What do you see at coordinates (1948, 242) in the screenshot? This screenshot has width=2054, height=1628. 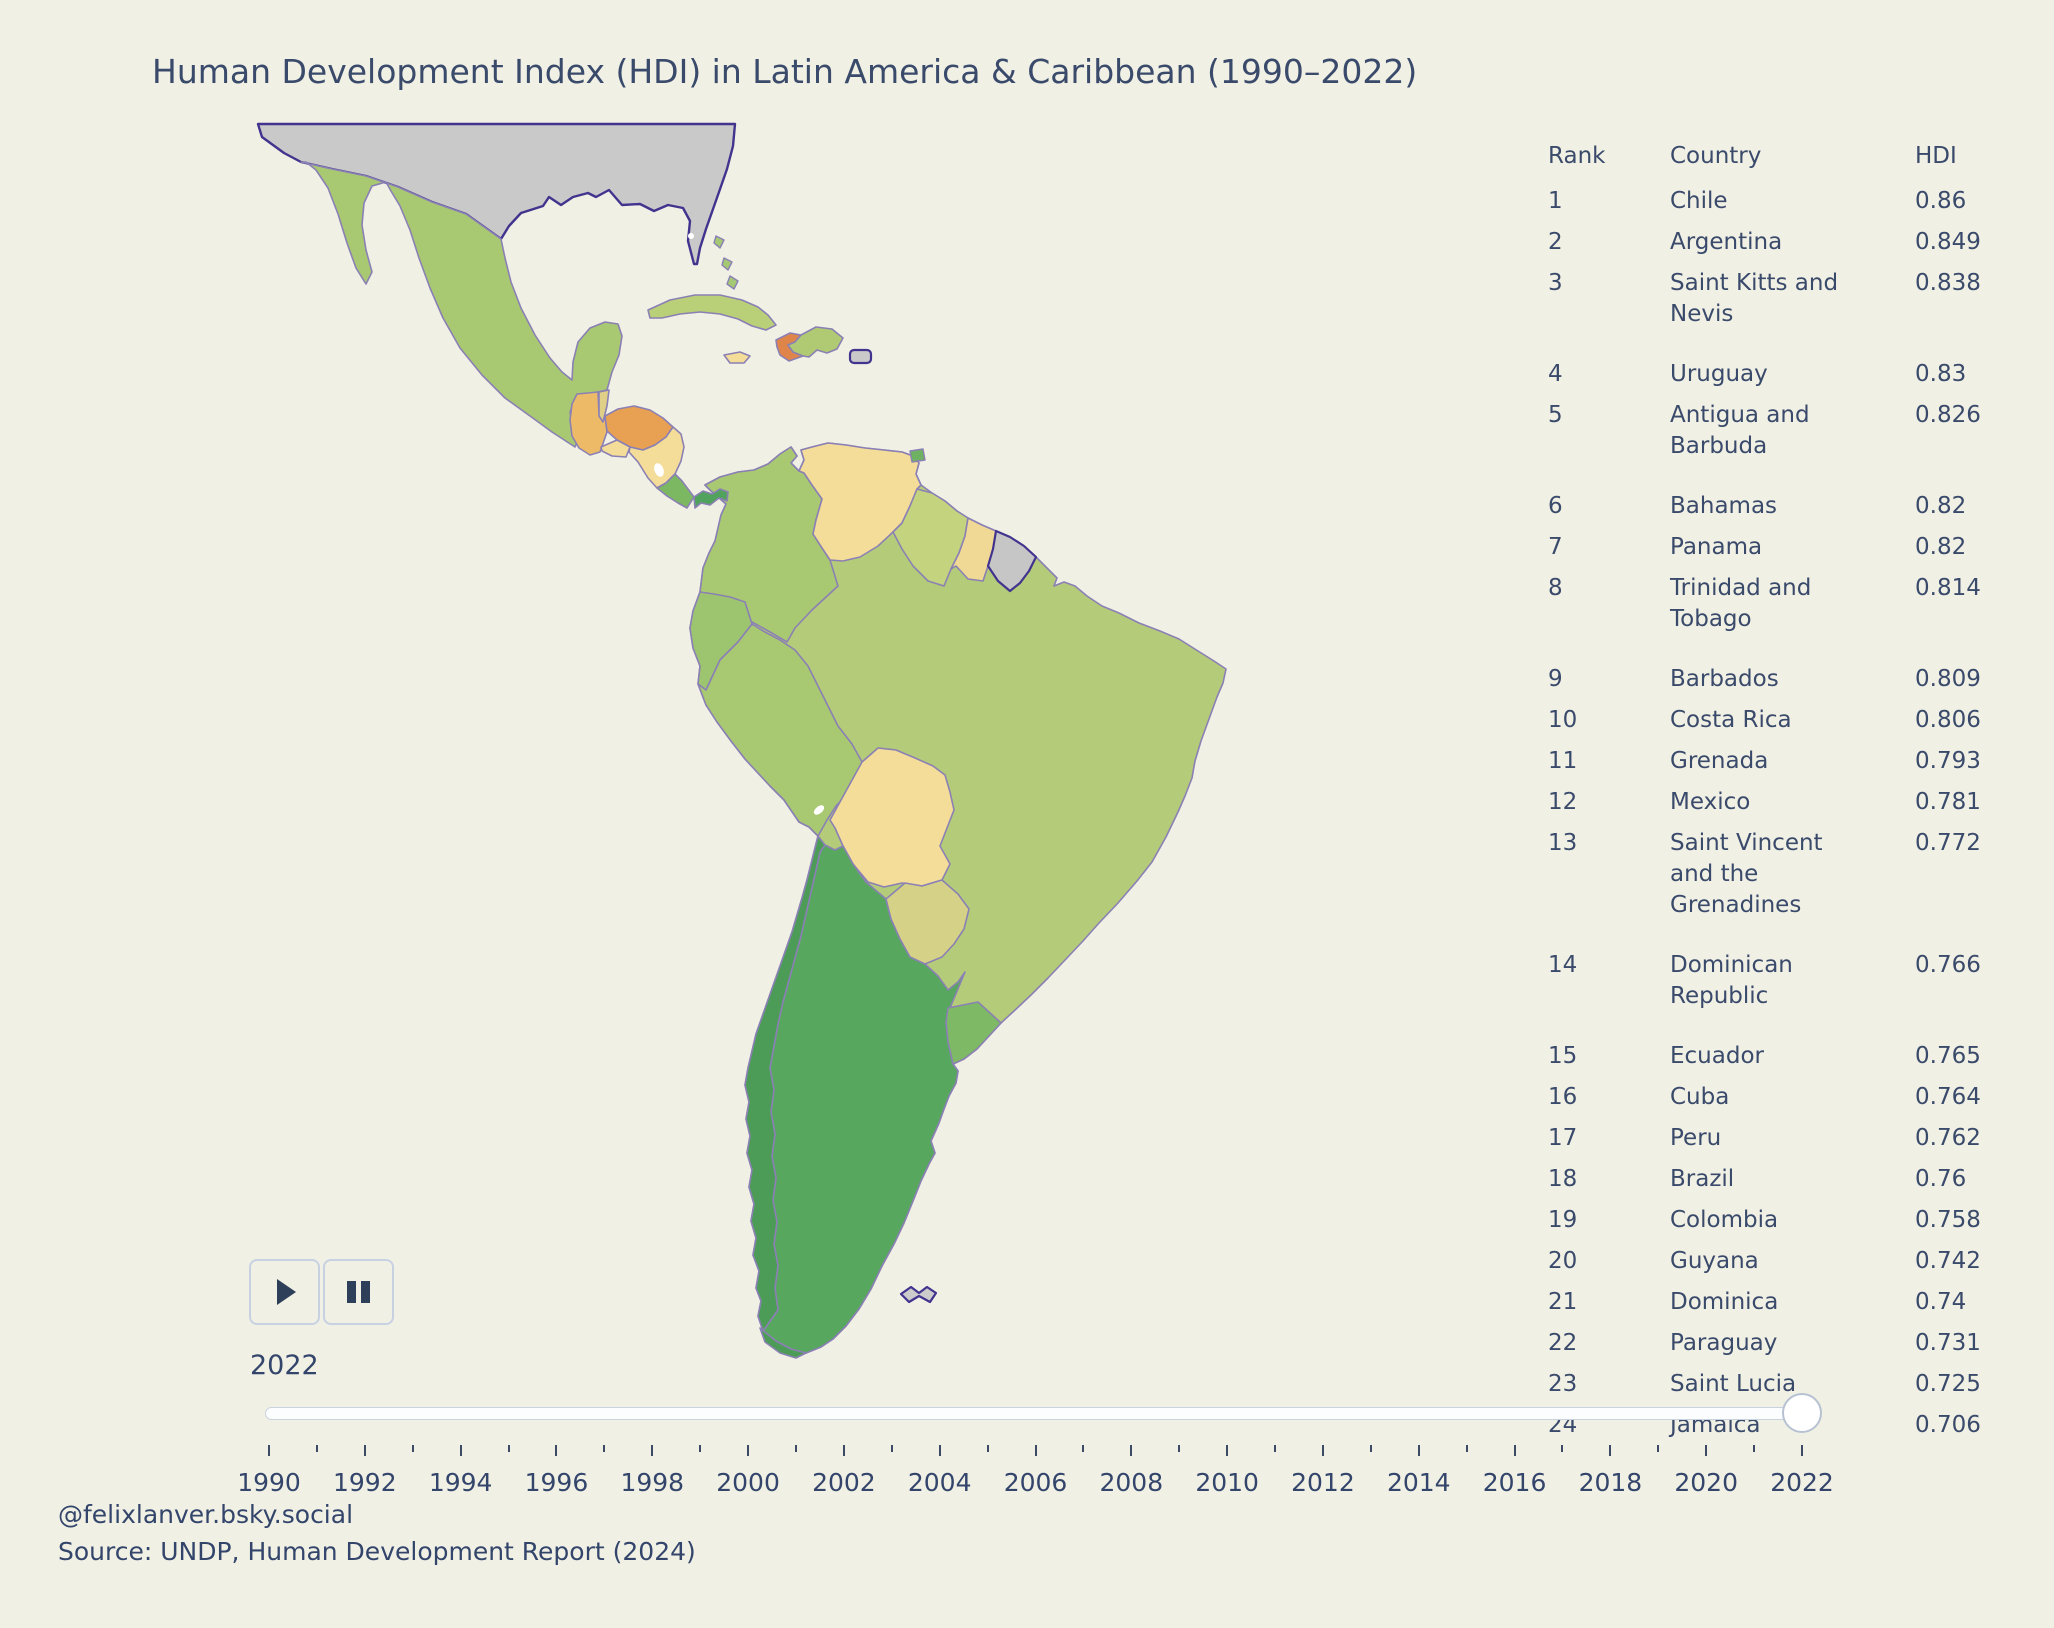 I see `row-hdi: 0.849` at bounding box center [1948, 242].